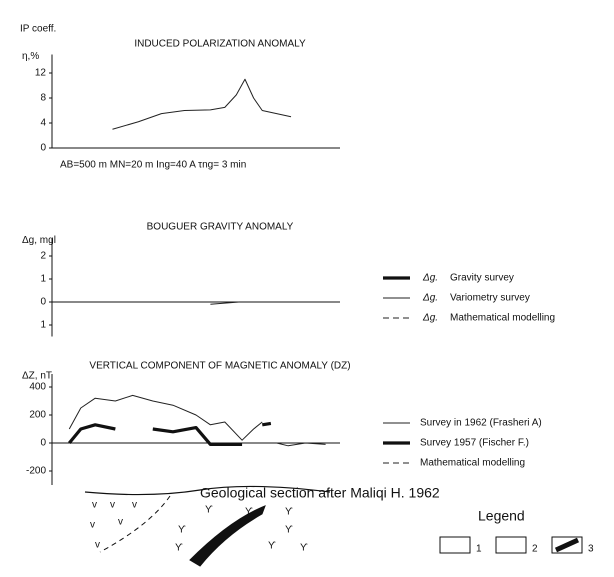  Describe the element at coordinates (220, 227) in the screenshot. I see `chart-title: BOUGUER GRAVITY ANOMALY` at that location.